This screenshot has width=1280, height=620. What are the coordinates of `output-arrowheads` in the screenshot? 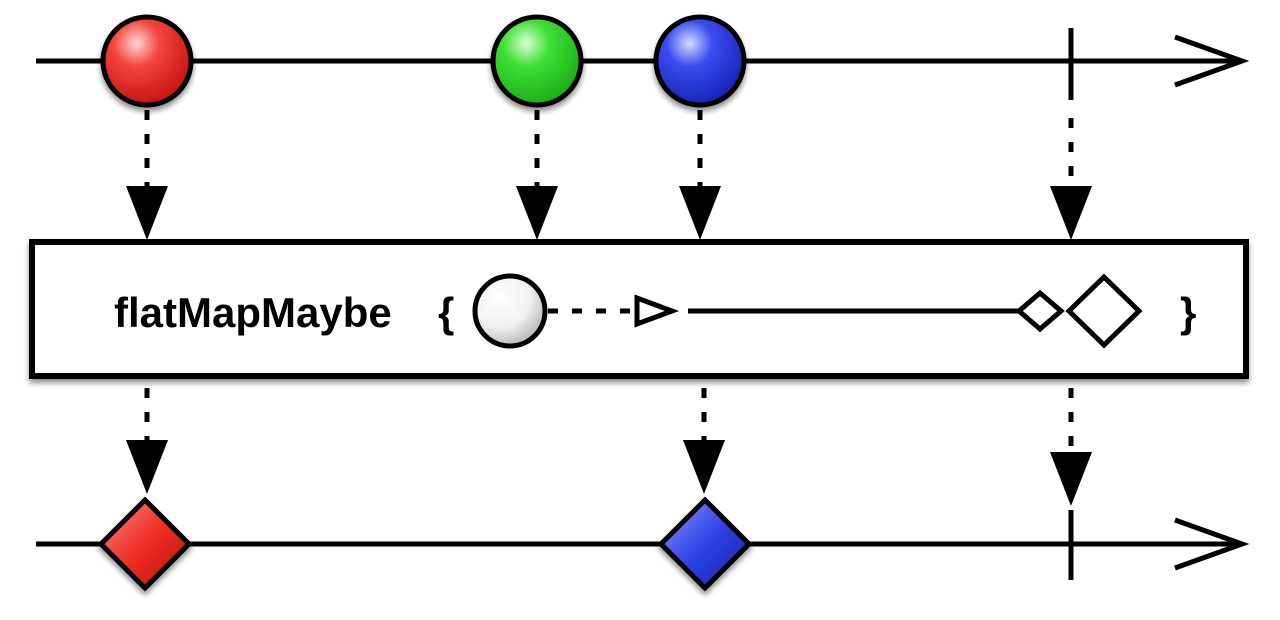 It's located at (609, 473).